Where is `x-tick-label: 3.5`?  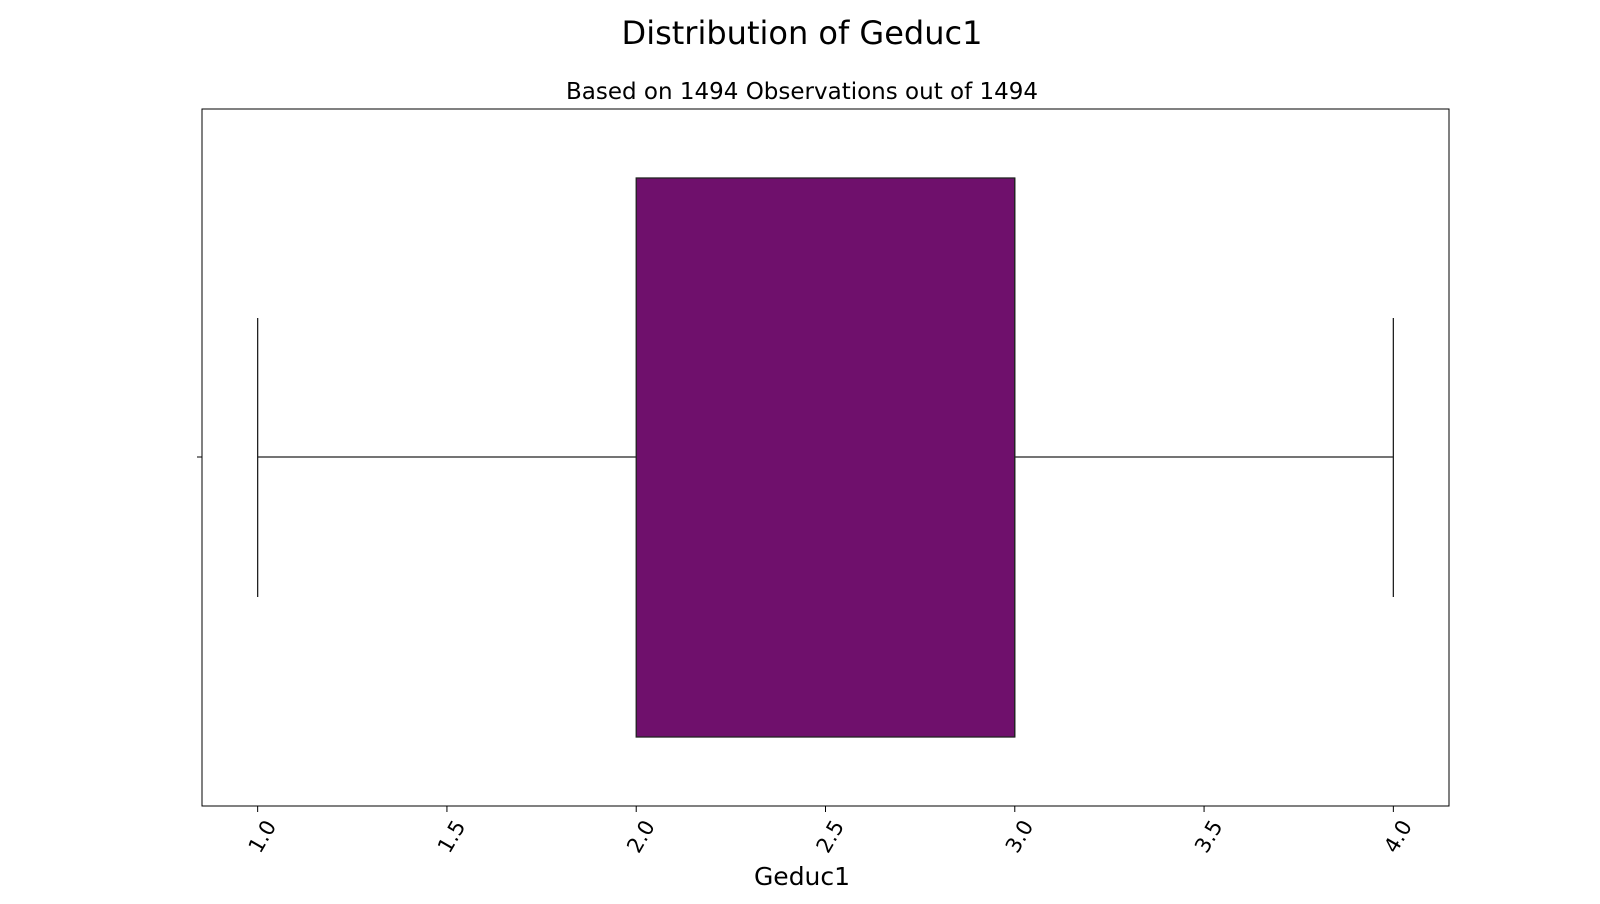
x-tick-label: 3.5 is located at coordinates (1208, 836).